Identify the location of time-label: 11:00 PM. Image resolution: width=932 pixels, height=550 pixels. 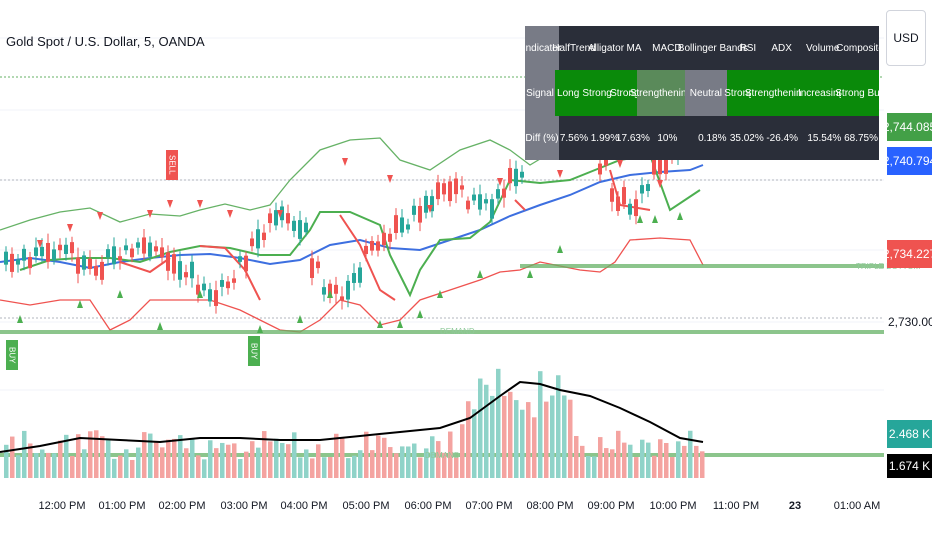
(736, 506).